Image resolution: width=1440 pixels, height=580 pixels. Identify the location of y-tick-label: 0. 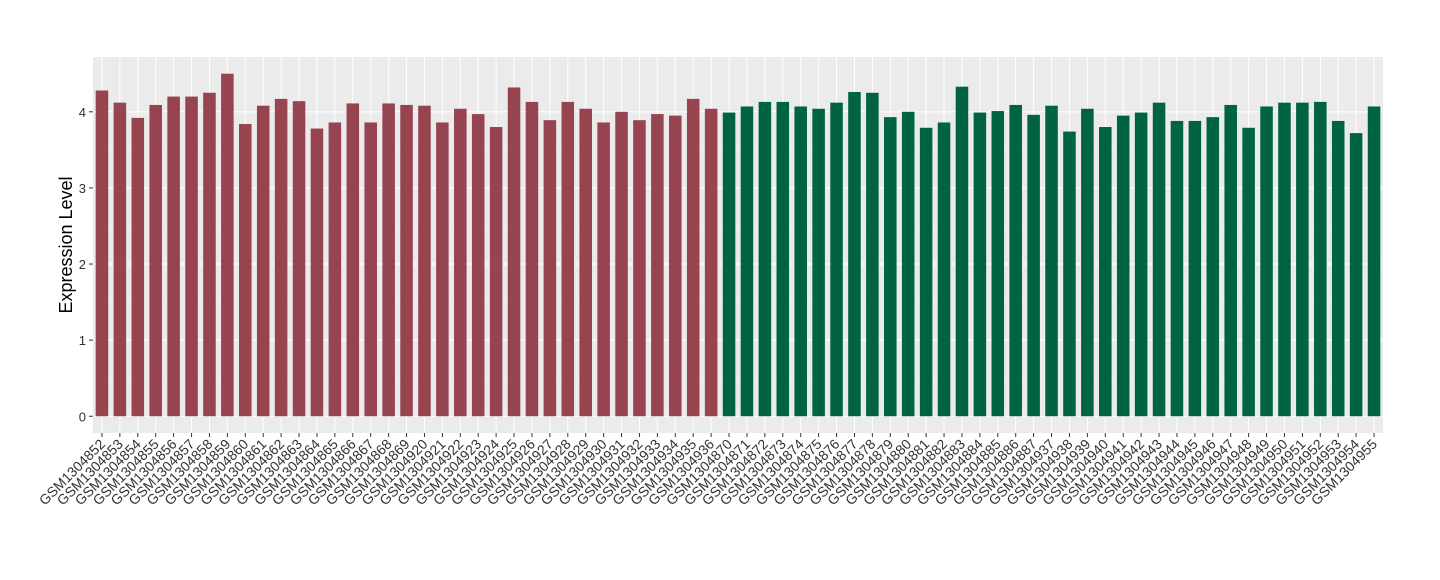
(82, 416).